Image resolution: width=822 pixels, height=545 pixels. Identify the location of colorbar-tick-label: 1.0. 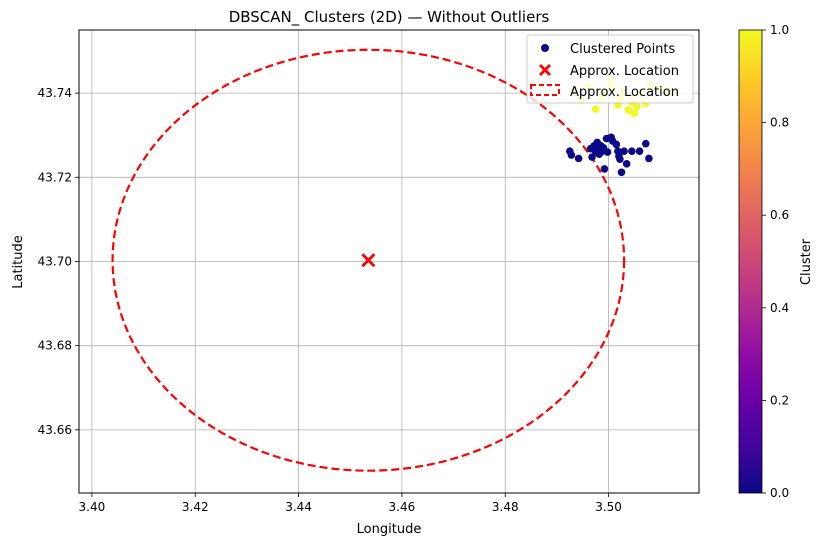
(779, 30).